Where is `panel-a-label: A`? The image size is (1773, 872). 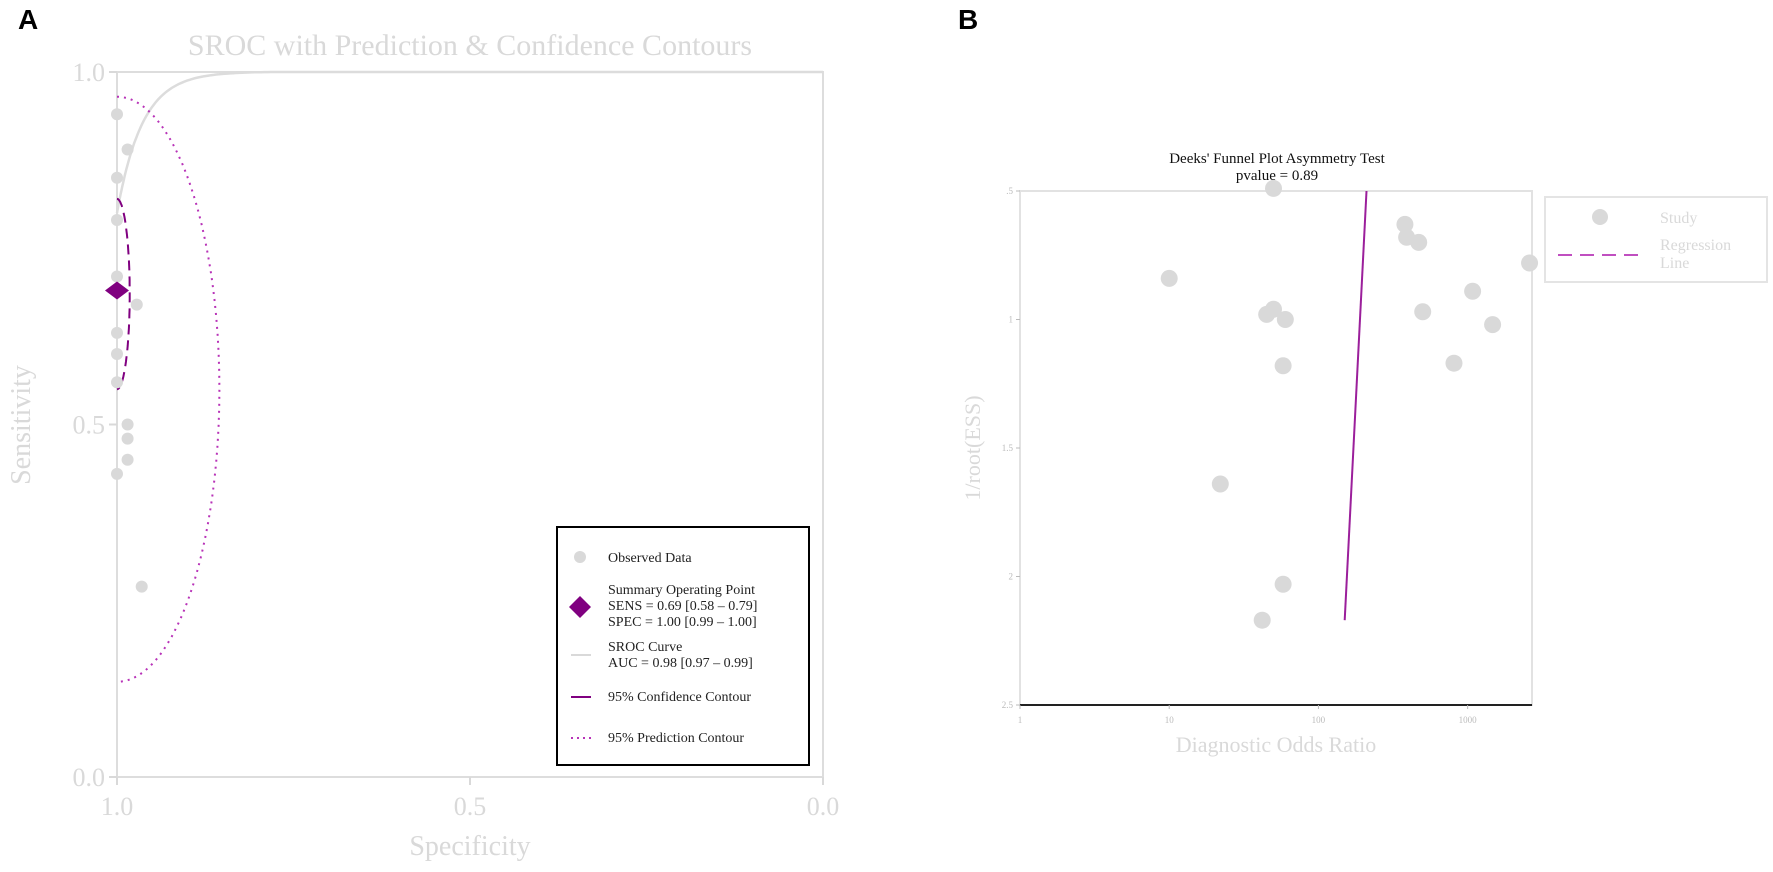
panel-a-label: A is located at coordinates (28, 19).